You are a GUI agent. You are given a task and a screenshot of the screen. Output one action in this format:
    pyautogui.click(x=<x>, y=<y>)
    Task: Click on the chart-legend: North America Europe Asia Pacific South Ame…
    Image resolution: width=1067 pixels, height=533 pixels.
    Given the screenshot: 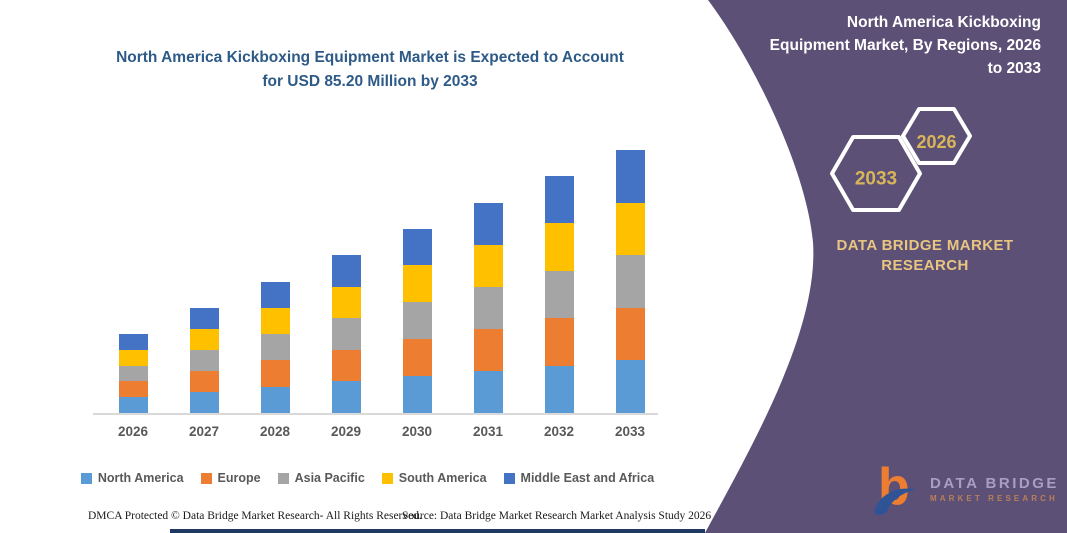 What is the action you would take?
    pyautogui.click(x=367, y=478)
    